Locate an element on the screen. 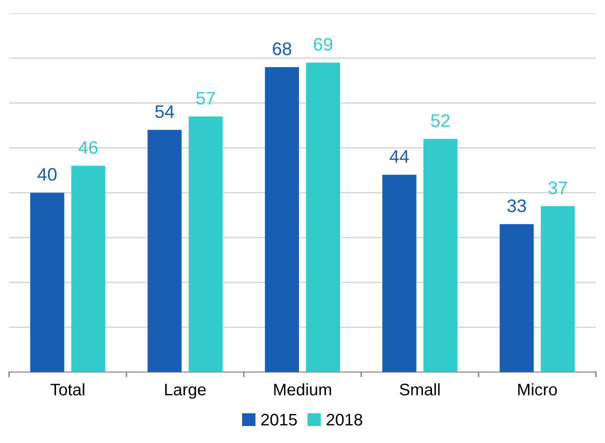  x-tick-label: Medium is located at coordinates (303, 389).